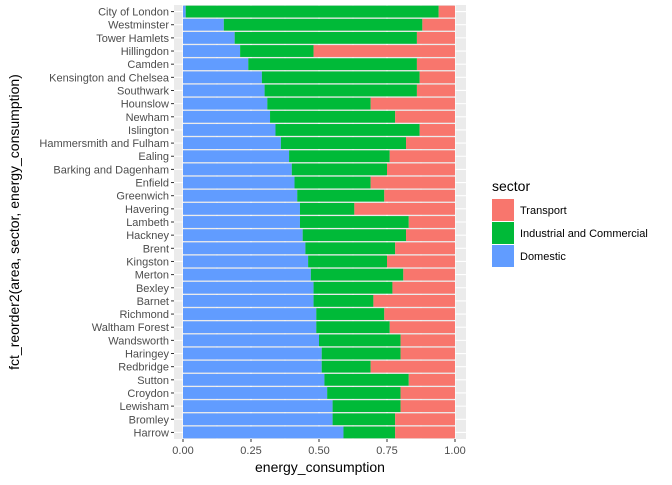 The height and width of the screenshot is (485, 672). What do you see at coordinates (145, 105) in the screenshot?
I see `y-tick-label: Hounslow` at bounding box center [145, 105].